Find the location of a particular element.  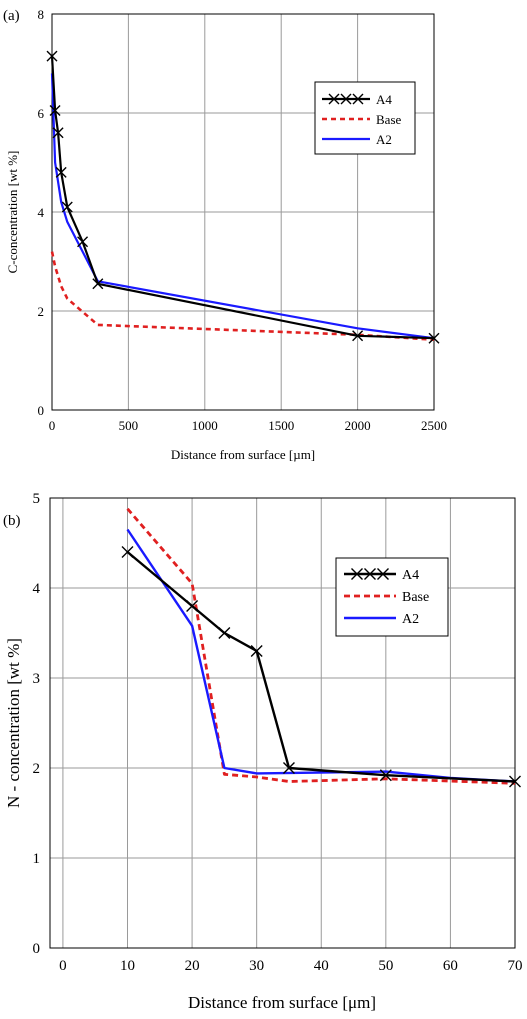

legend-a: A4 Base A2 is located at coordinates (365, 118).